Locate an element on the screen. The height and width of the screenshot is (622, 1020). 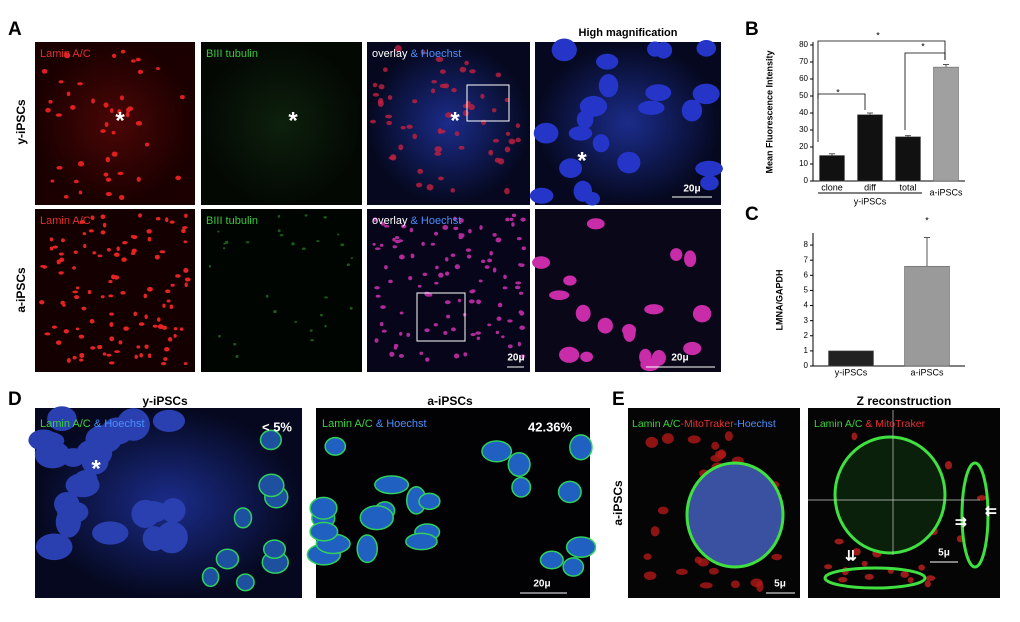
channel-label: BIII tubulin is located at coordinates (232, 54).